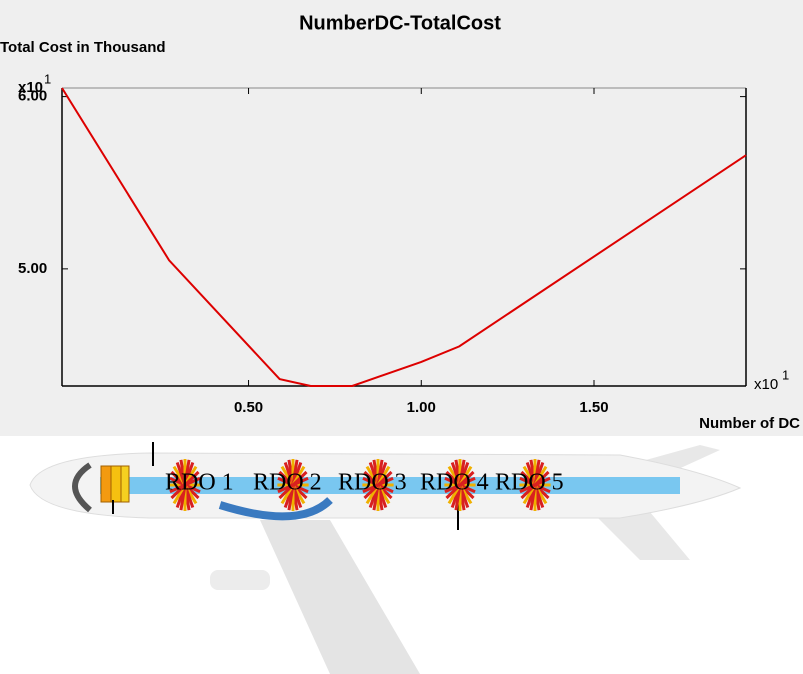  What do you see at coordinates (32, 268) in the screenshot?
I see `y-tick-label: 5.00` at bounding box center [32, 268].